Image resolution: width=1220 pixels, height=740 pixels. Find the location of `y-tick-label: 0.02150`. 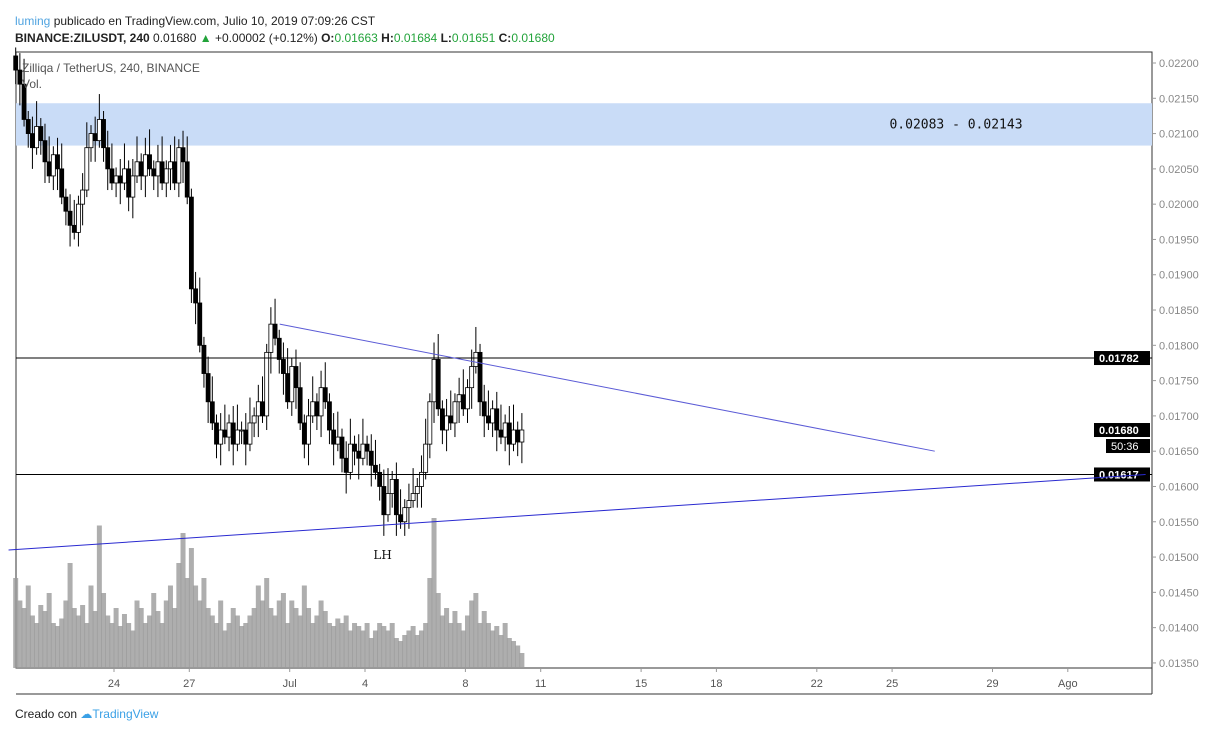

y-tick-label: 0.02150 is located at coordinates (1179, 99).